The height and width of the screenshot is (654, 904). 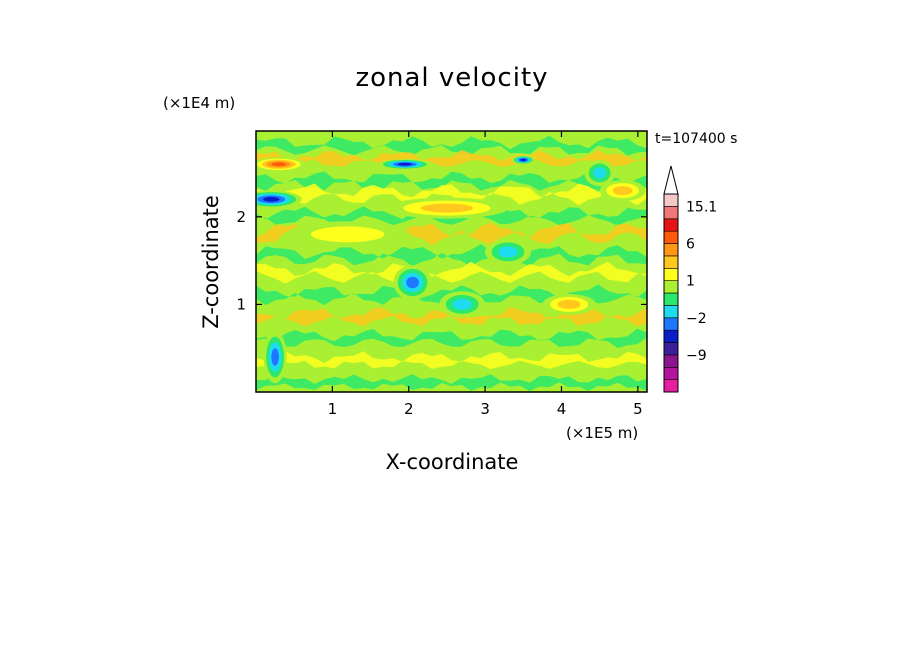 What do you see at coordinates (690, 245) in the screenshot?
I see `colorbar-tick-label: 6` at bounding box center [690, 245].